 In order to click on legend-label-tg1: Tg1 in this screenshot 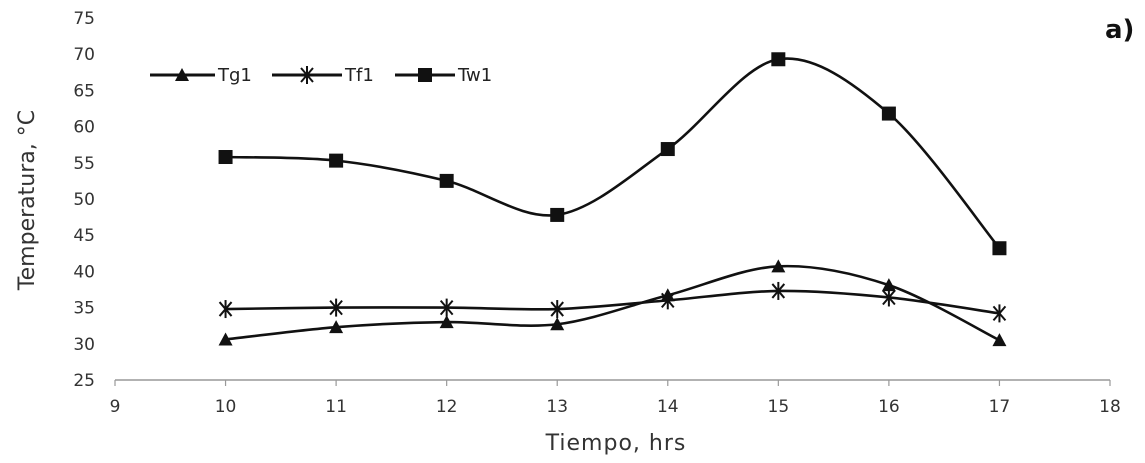, I will do `click(234, 75)`.